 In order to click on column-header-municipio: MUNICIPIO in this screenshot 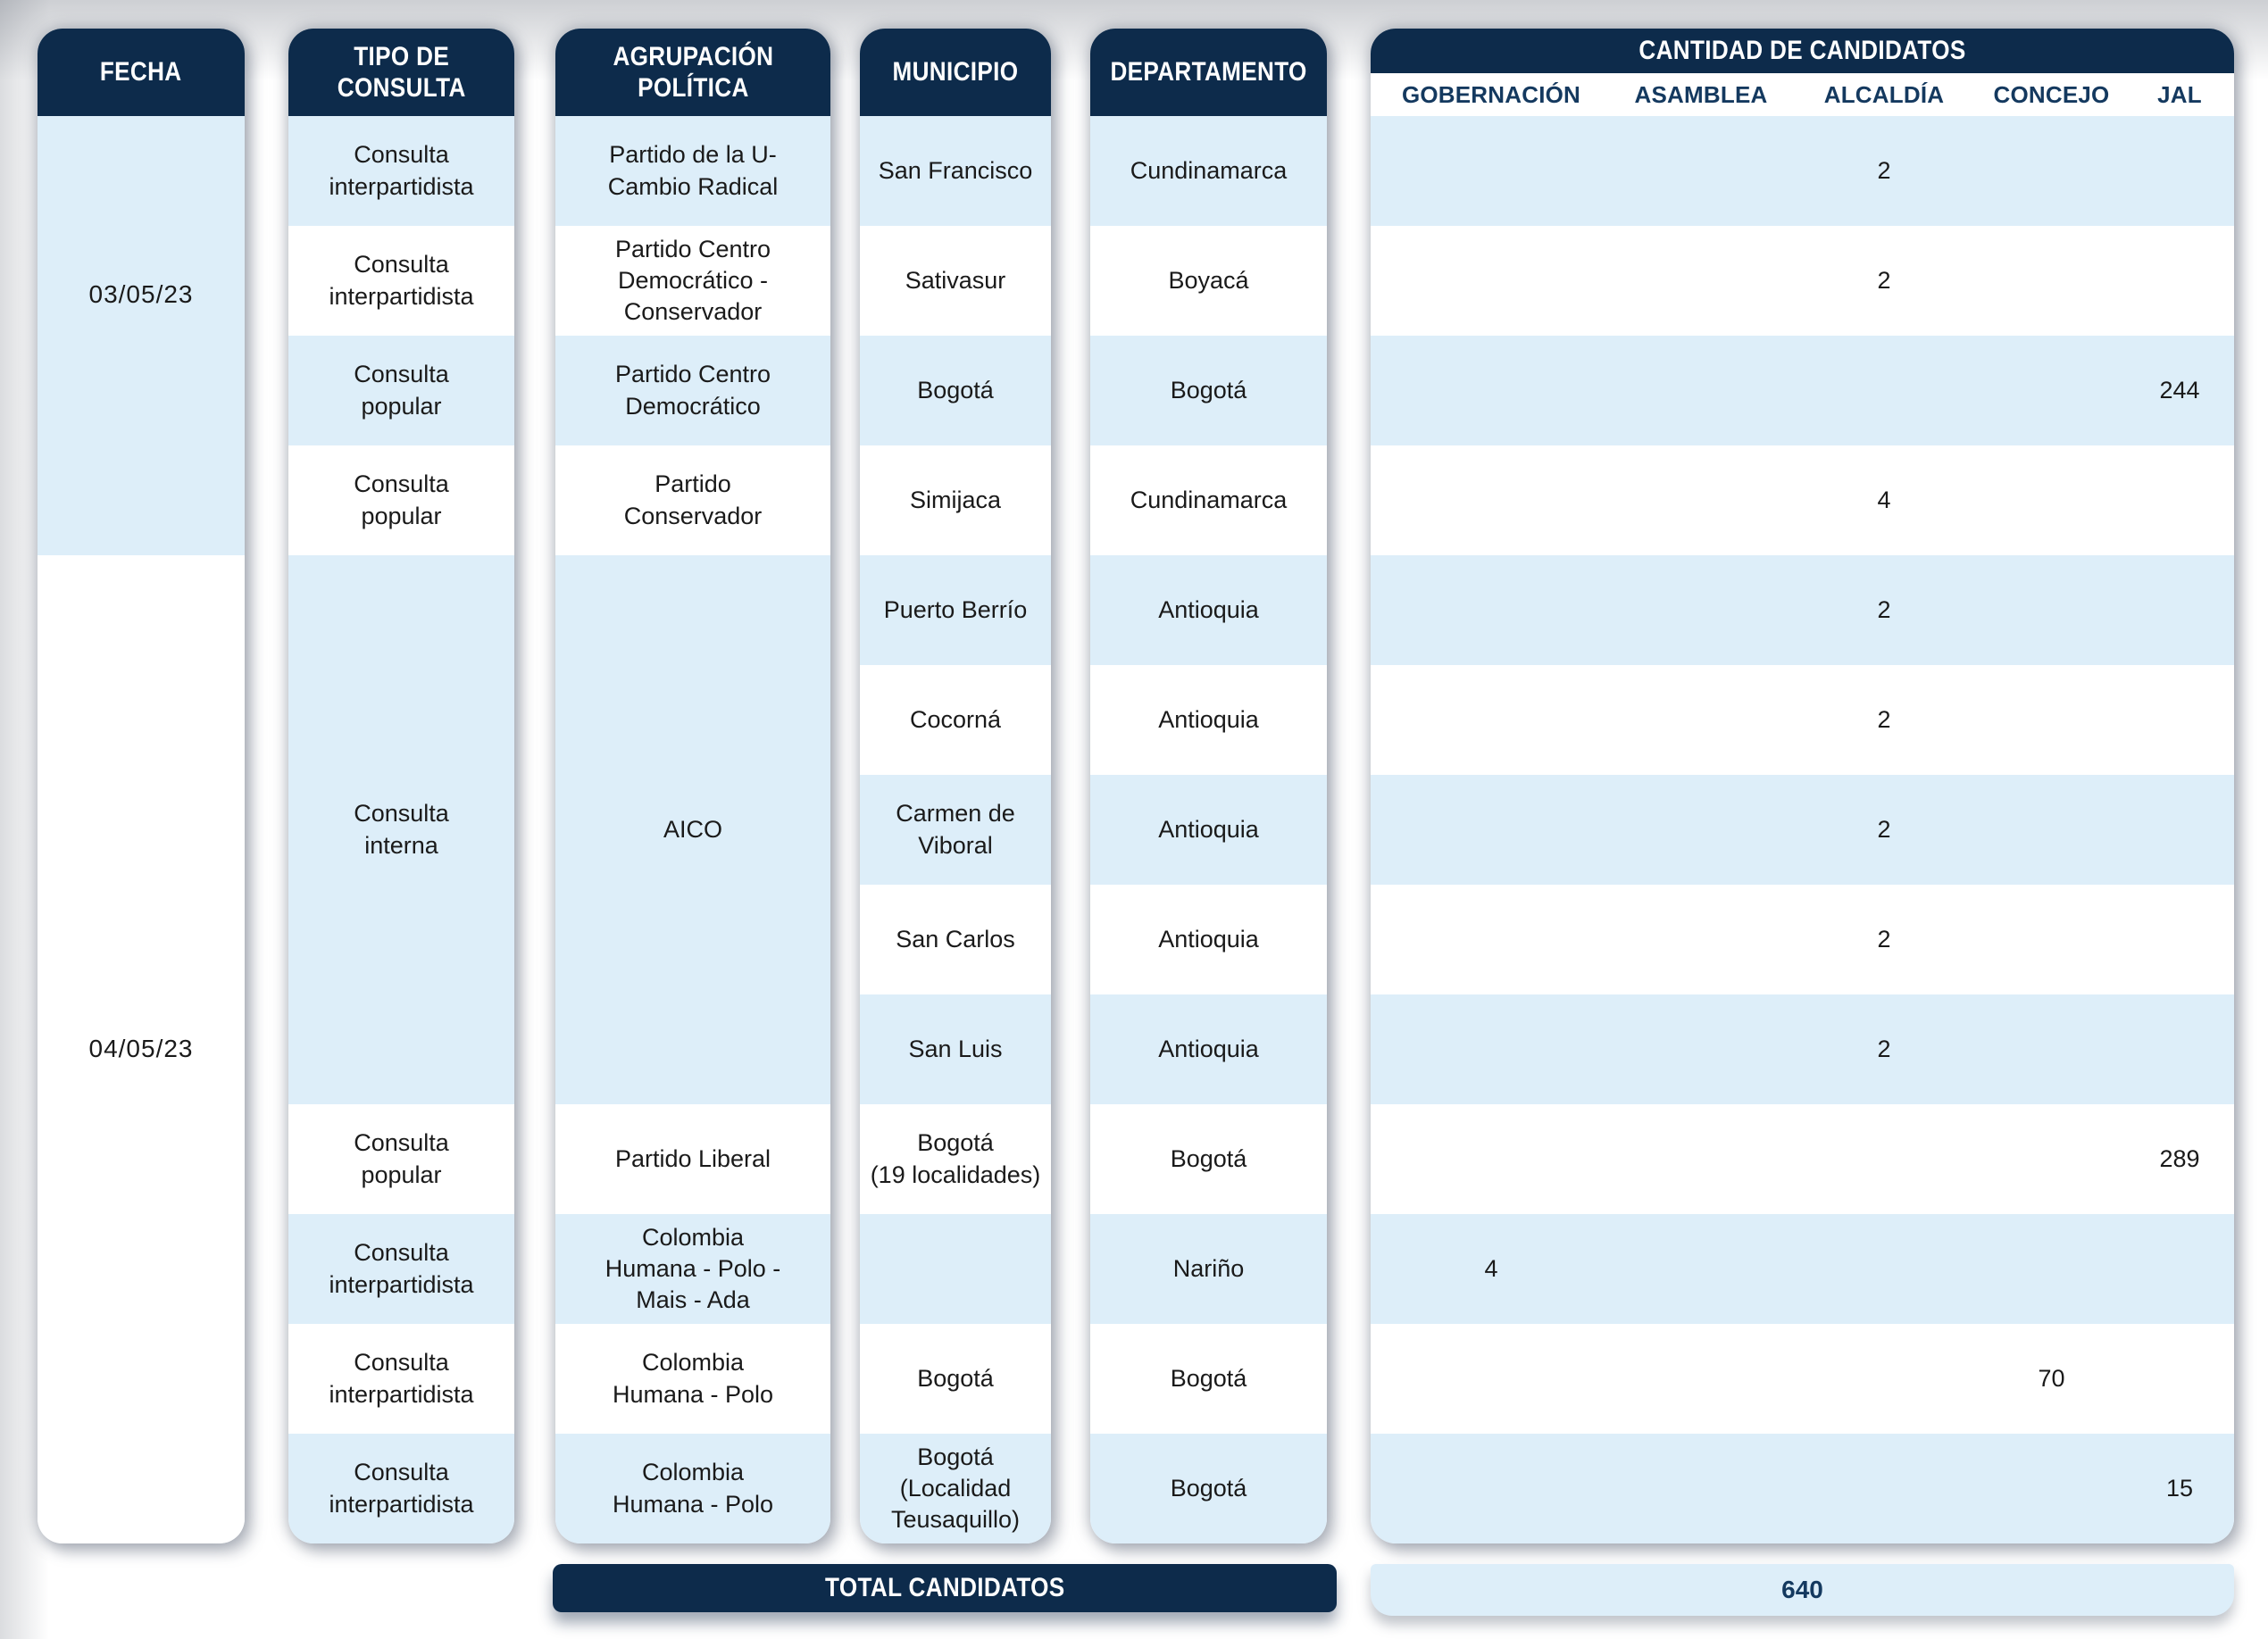, I will do `click(955, 72)`.